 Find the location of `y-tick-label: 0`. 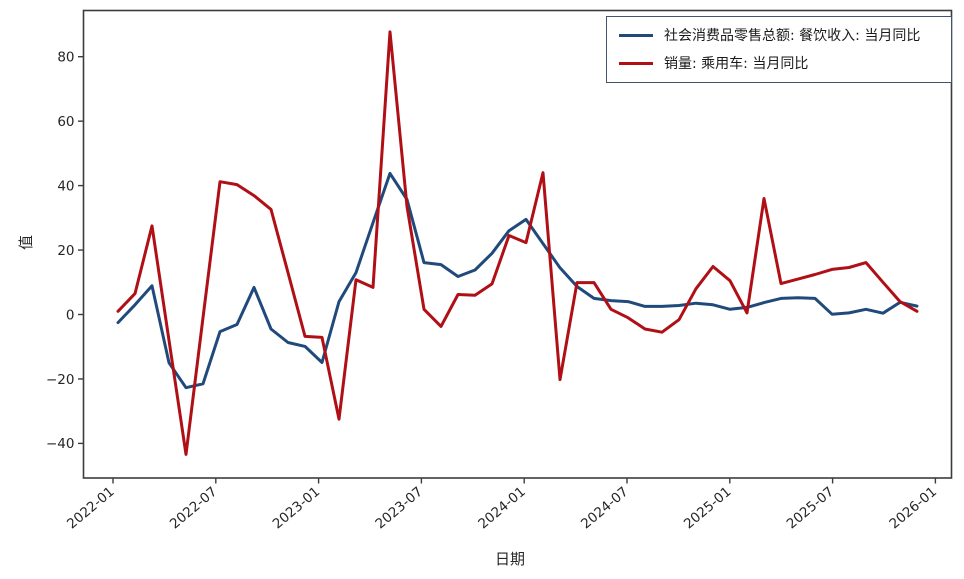

y-tick-label: 0 is located at coordinates (70, 315).